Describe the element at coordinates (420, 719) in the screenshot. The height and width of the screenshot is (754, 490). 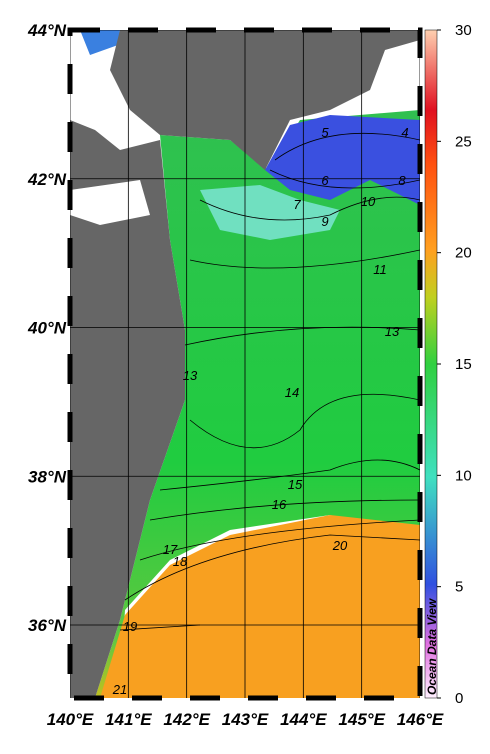
I see `lon-tick-label: 146°E` at that location.